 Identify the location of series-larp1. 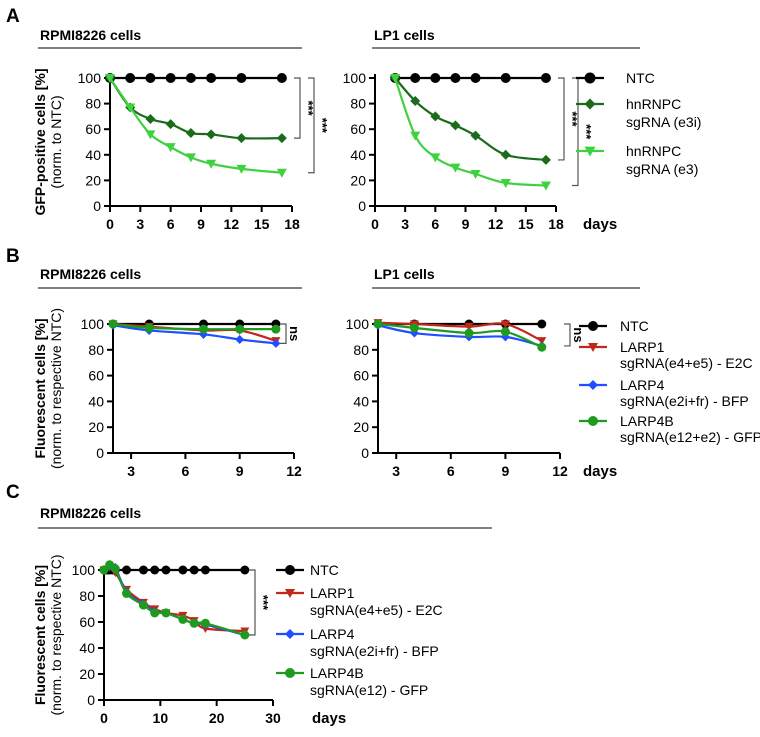
(174, 599).